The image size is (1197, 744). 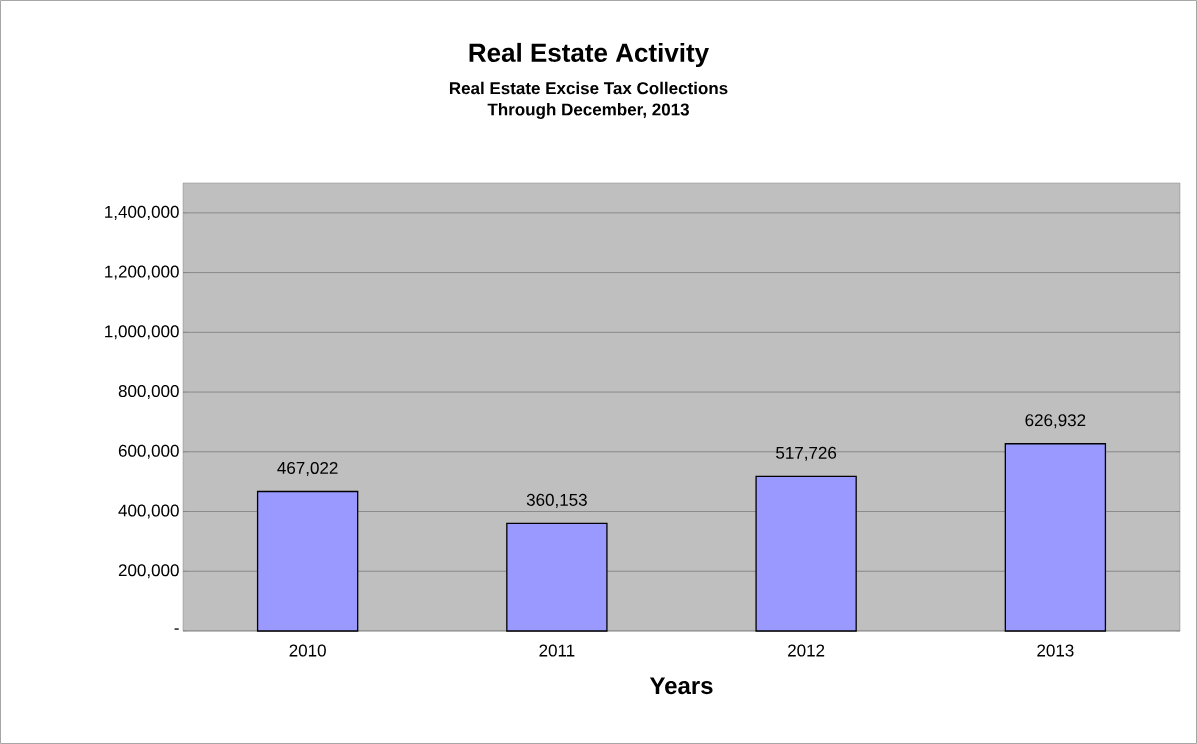 I want to click on chart-subtitle: Real Estate Excise Tax Collections, so click(x=588, y=88).